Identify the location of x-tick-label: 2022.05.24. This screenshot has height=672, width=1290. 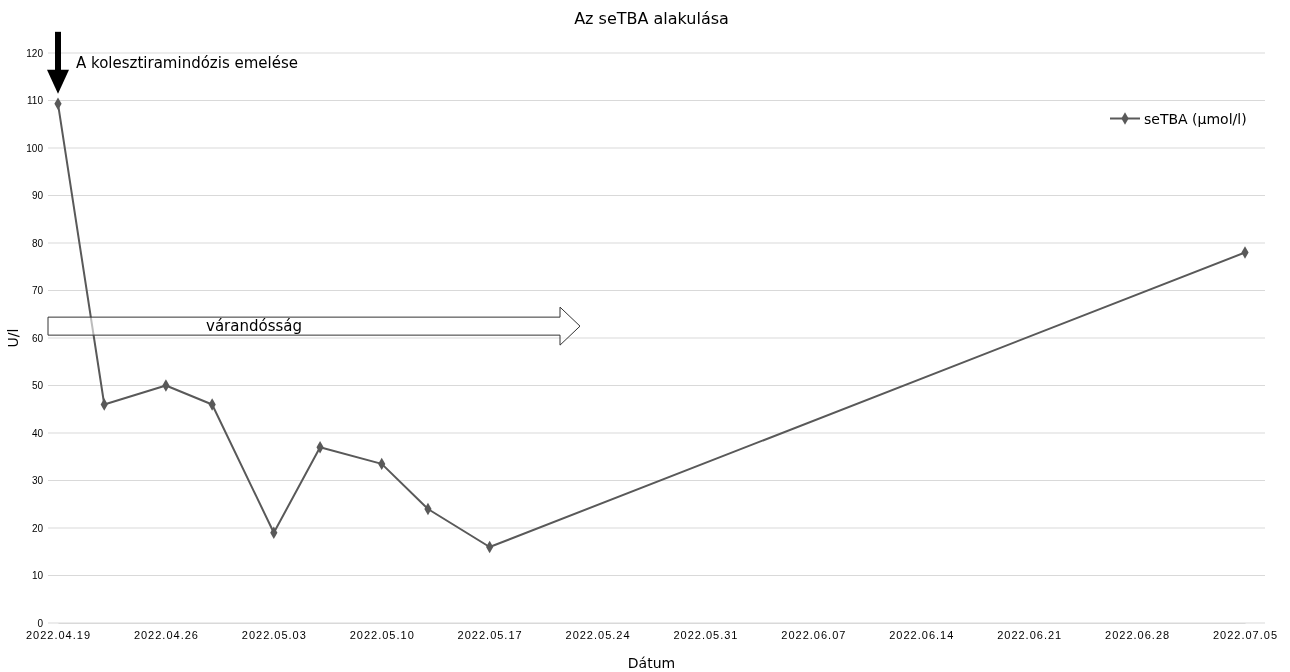
(598, 634).